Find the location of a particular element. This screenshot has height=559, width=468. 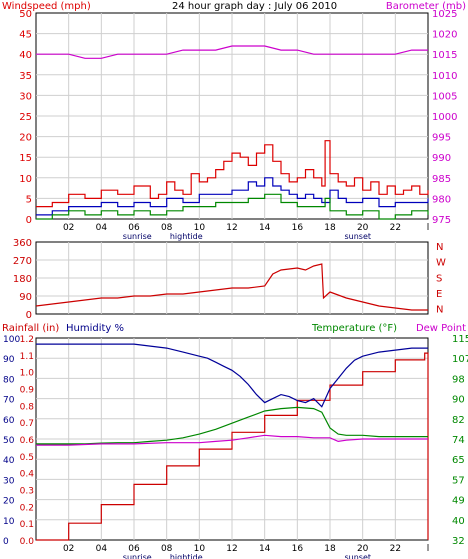

climate-x-tick: 08 is located at coordinates (167, 549).